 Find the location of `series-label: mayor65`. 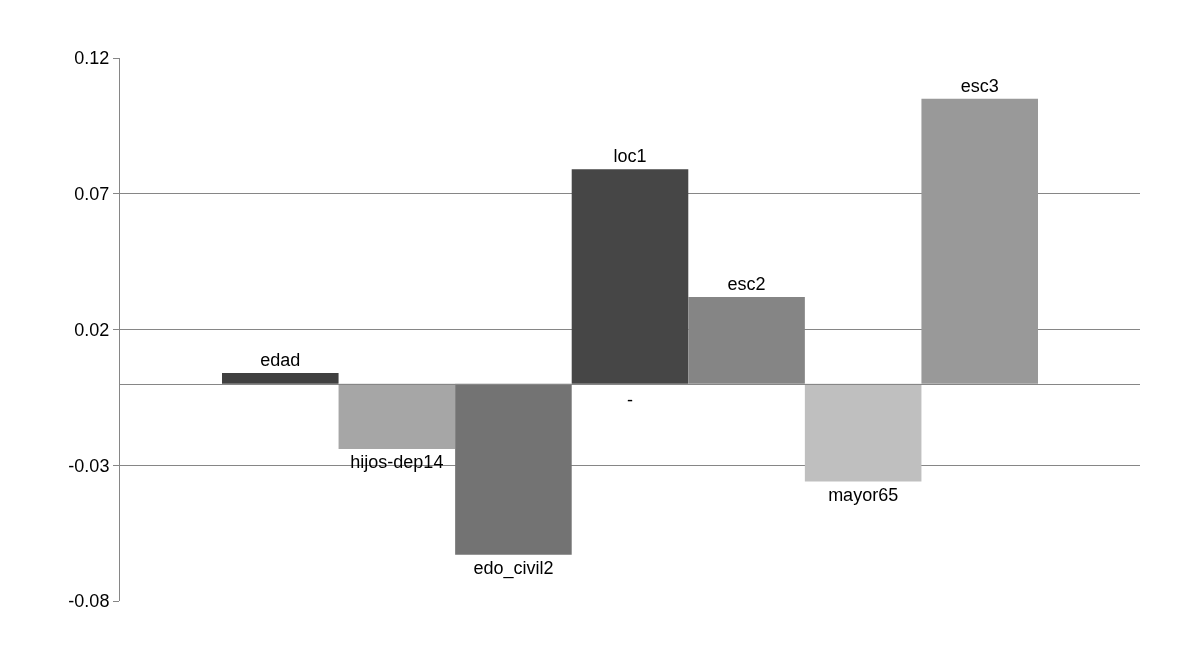

series-label: mayor65 is located at coordinates (863, 494).